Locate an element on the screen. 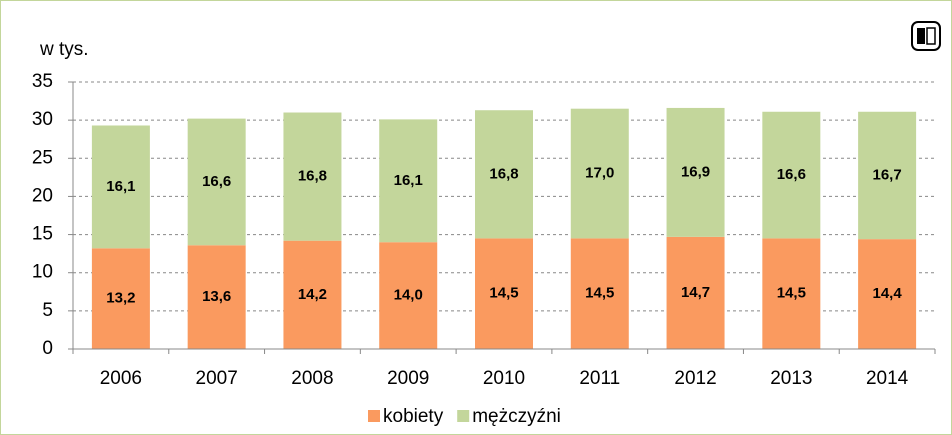  x-tick-label: 2012 is located at coordinates (695, 378).